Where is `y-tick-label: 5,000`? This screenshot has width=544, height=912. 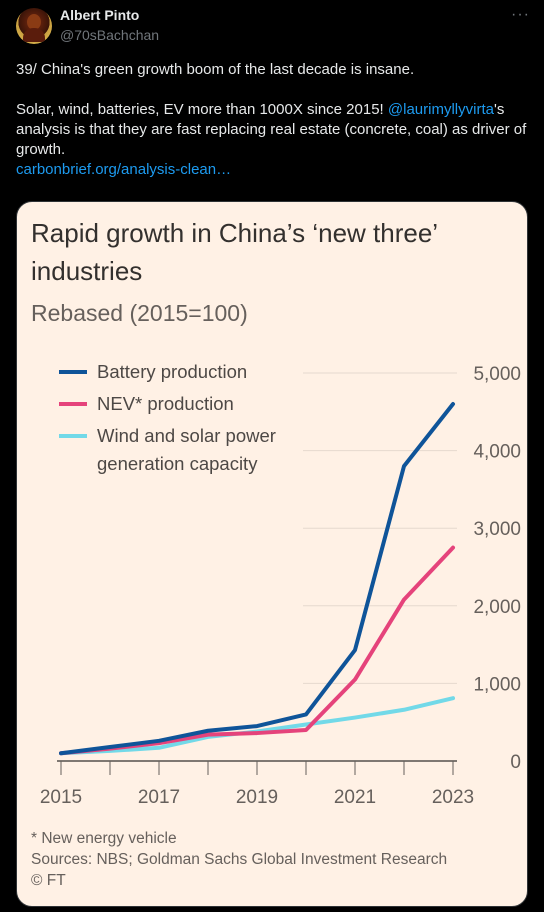
y-tick-label: 5,000 is located at coordinates (497, 374).